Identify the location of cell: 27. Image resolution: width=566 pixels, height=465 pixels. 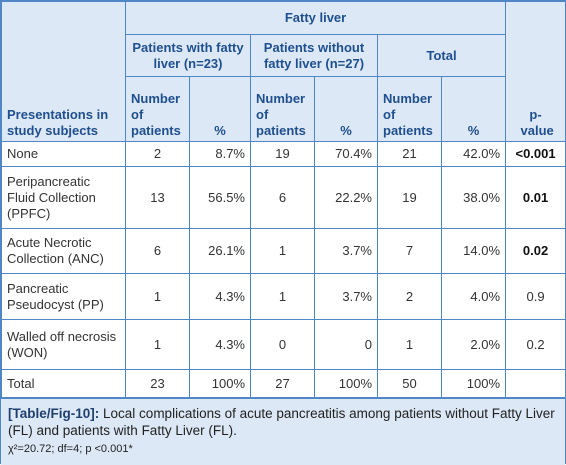
(282, 383).